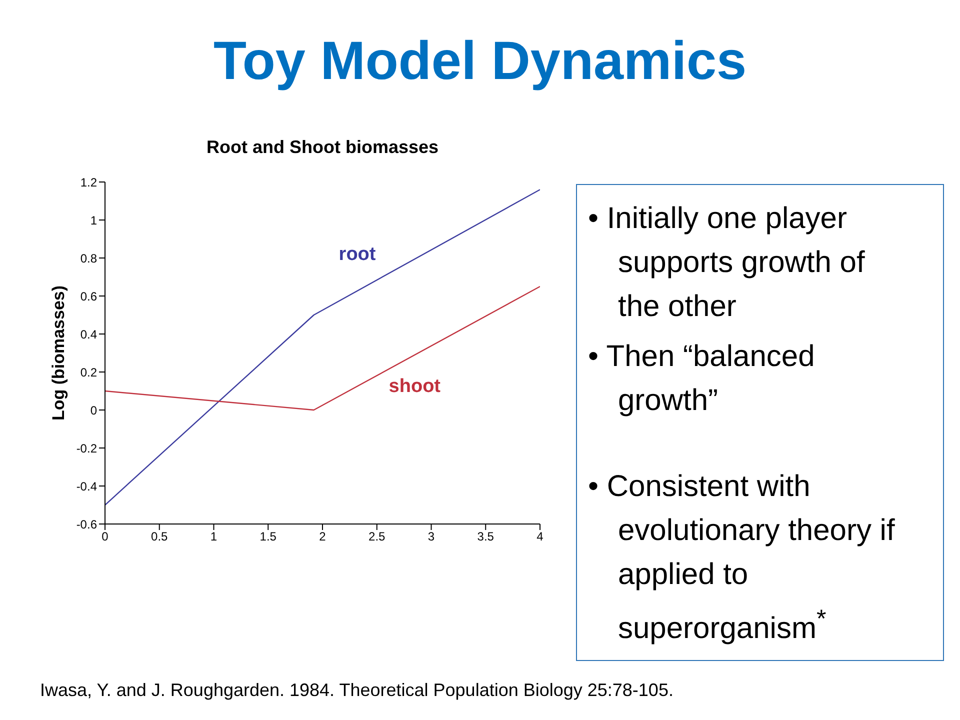  Describe the element at coordinates (480, 61) in the screenshot. I see `chart-title: Toy Model Dynamics` at that location.